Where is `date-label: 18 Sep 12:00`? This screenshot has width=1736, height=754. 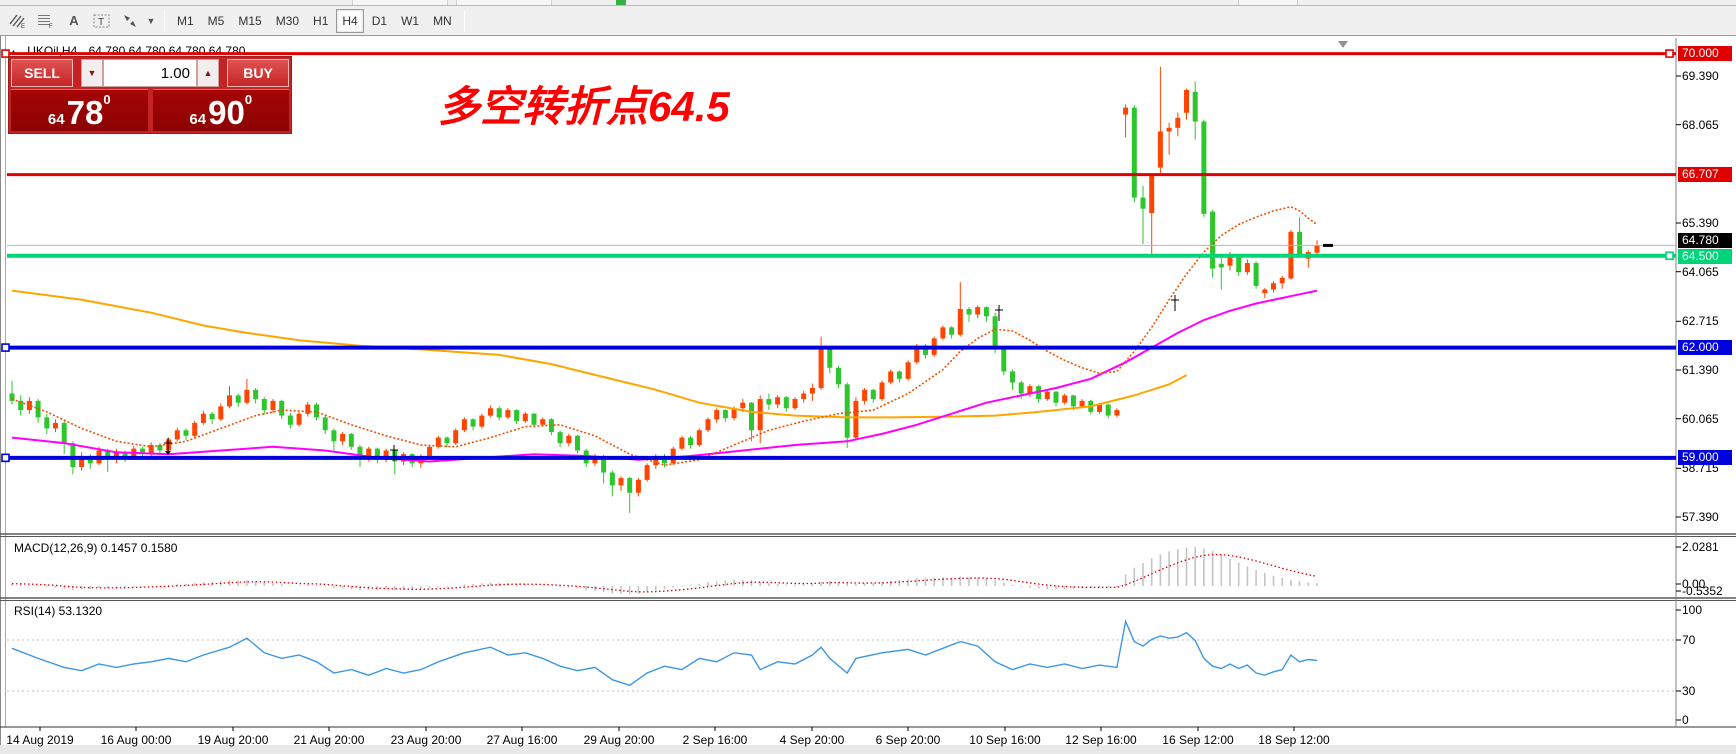
date-label: 18 Sep 12:00 is located at coordinates (1294, 740).